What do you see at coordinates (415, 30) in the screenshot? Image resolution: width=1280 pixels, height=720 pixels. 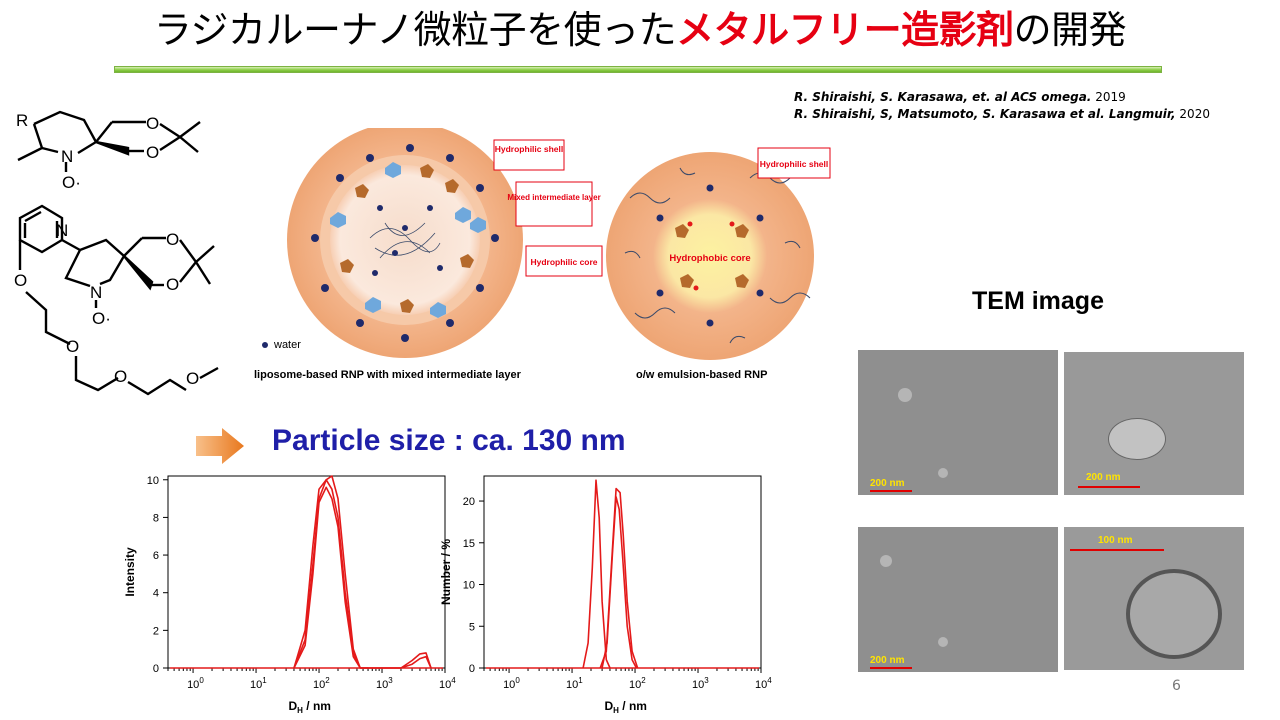 I see `title-plain: ラジカルーナノ微粒子を使った` at bounding box center [415, 30].